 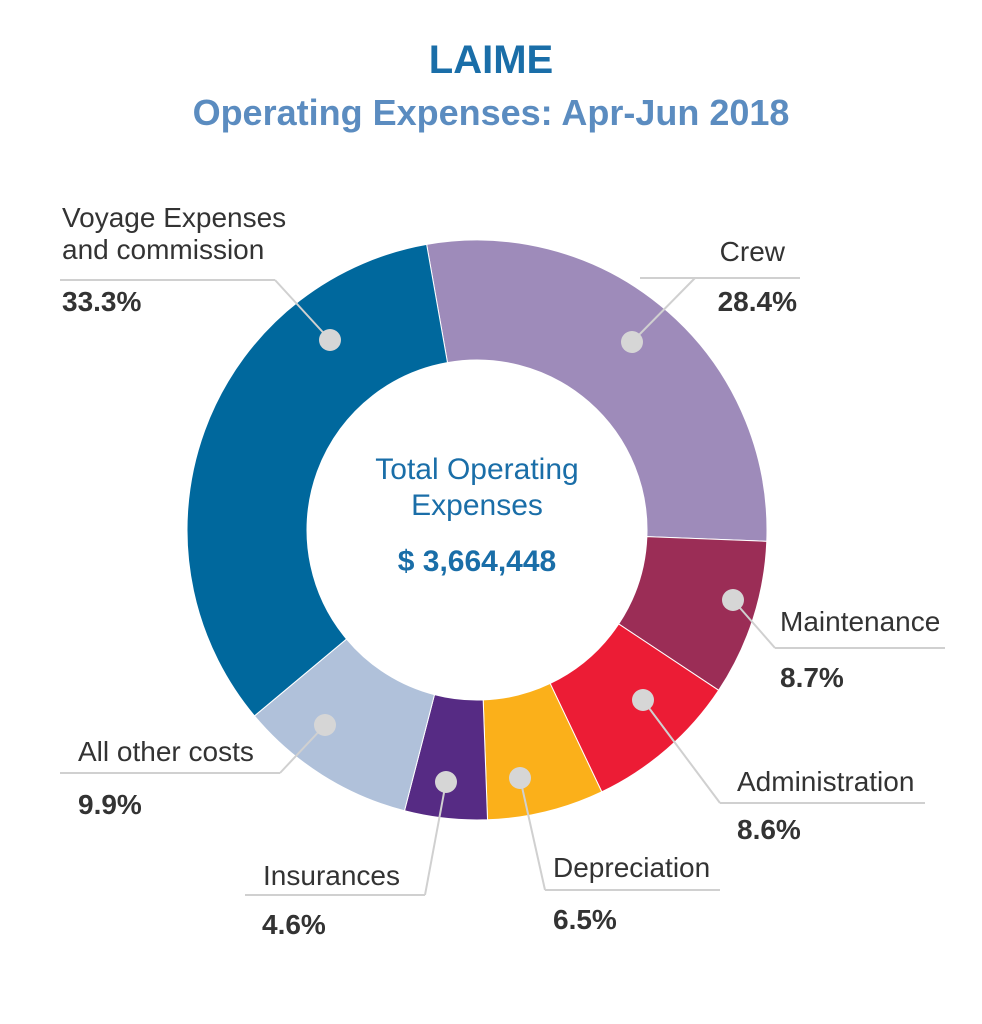 I want to click on value-label: 8.6%, so click(x=769, y=829).